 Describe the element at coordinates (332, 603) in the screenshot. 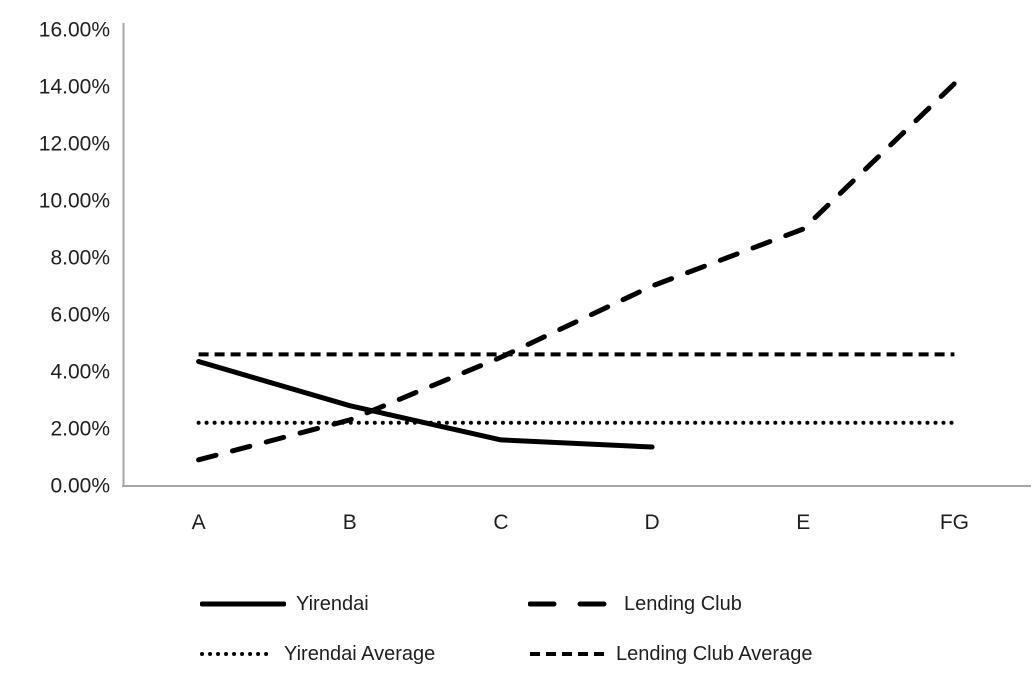

I see `legend-label-yirendai: Yirendai` at that location.